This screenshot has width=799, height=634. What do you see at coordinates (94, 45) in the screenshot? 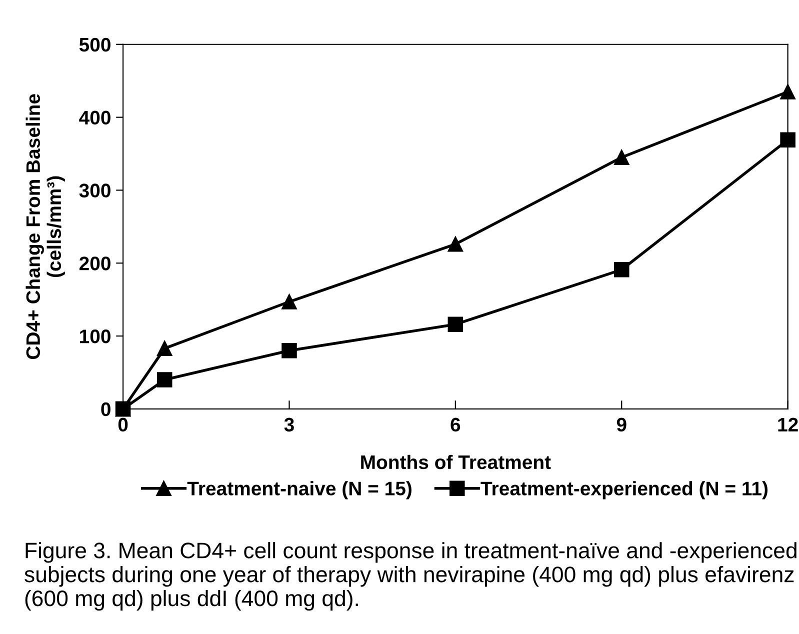
I see `y-tick-label: 500` at bounding box center [94, 45].